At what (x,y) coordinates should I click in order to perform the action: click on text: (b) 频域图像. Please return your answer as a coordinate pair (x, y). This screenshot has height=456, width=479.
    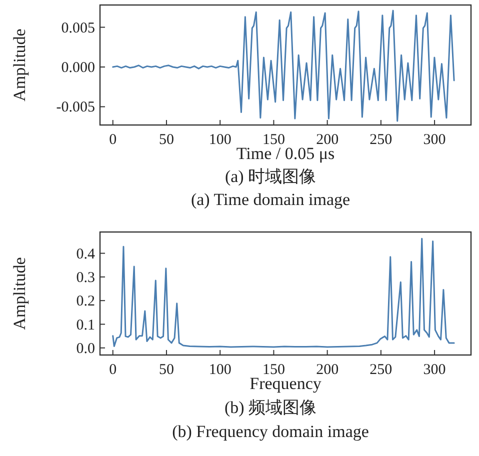
    Looking at the image, I should click on (270, 407).